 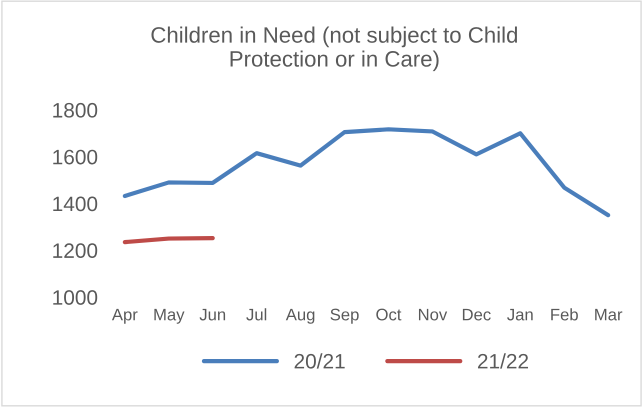 I want to click on x-tick-label: Jun, so click(x=213, y=314).